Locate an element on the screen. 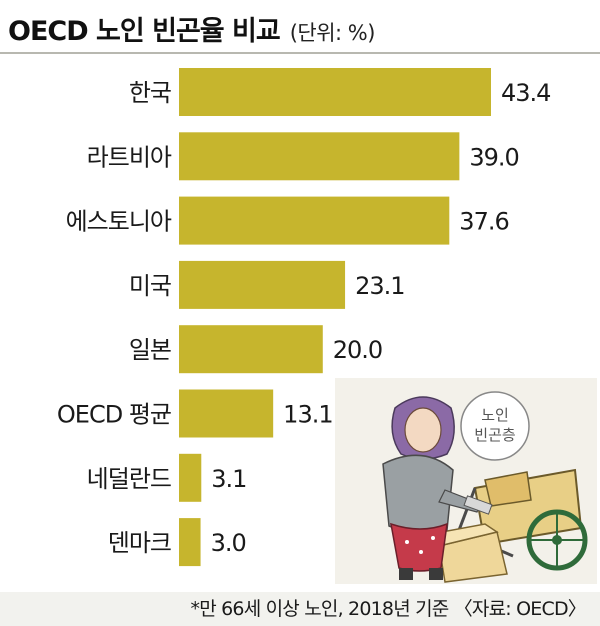  sign-text-line2: 빈곤층 is located at coordinates (494, 435).